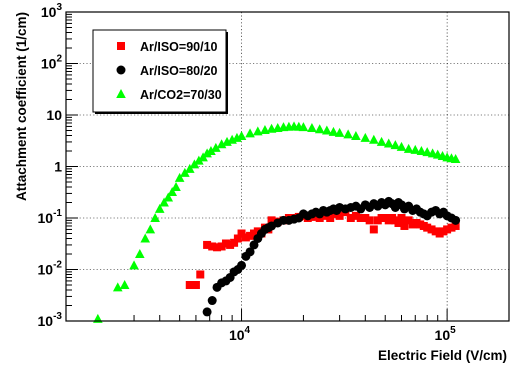 This screenshot has width=519, height=365. Describe the element at coordinates (179, 47) in the screenshot. I see `legend-label: Ar/ISO=90/10` at that location.